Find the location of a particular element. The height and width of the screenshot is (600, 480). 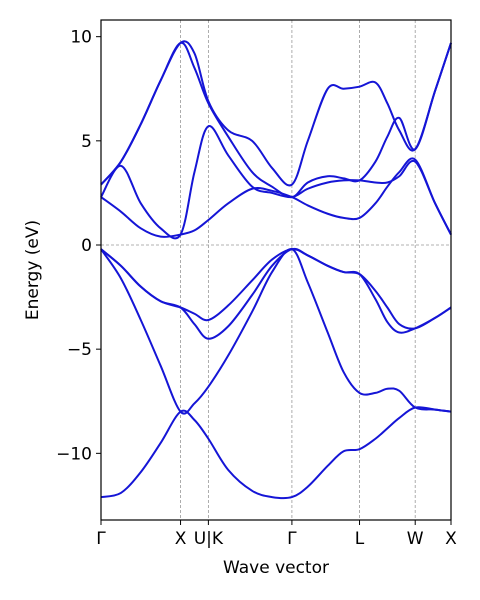

y-tick-label: 5 is located at coordinates (86, 142).